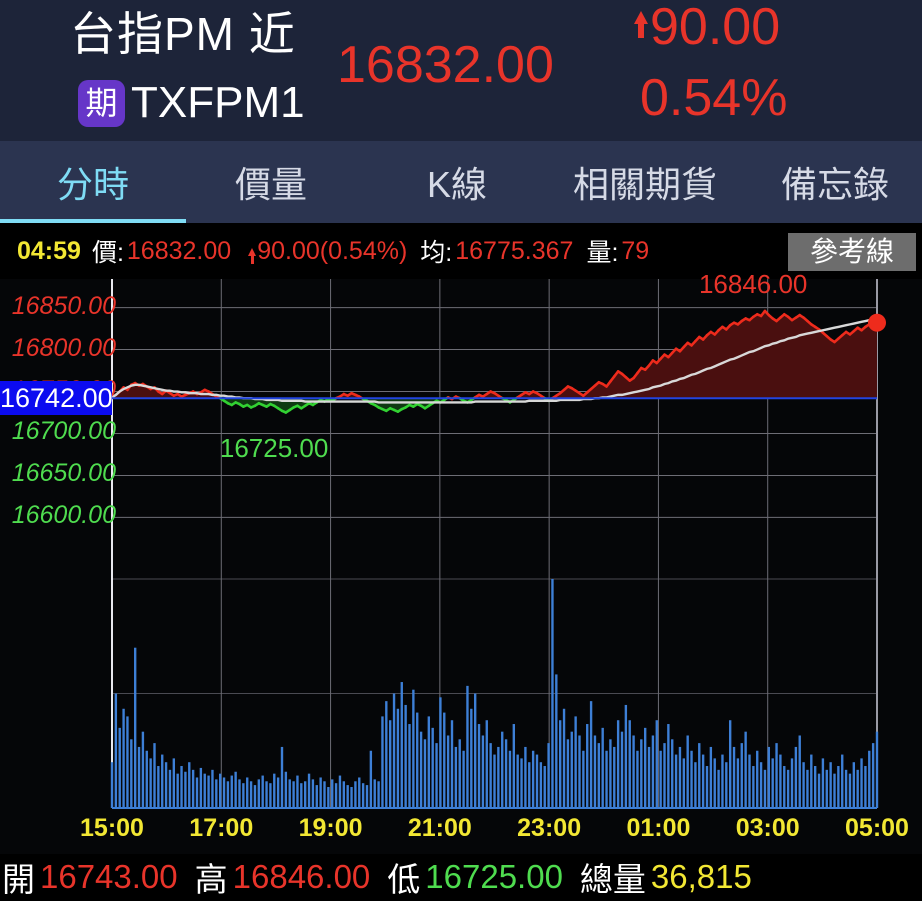 The image size is (922, 901). I want to click on info-change-value: 90.00(0.54%), so click(332, 250).